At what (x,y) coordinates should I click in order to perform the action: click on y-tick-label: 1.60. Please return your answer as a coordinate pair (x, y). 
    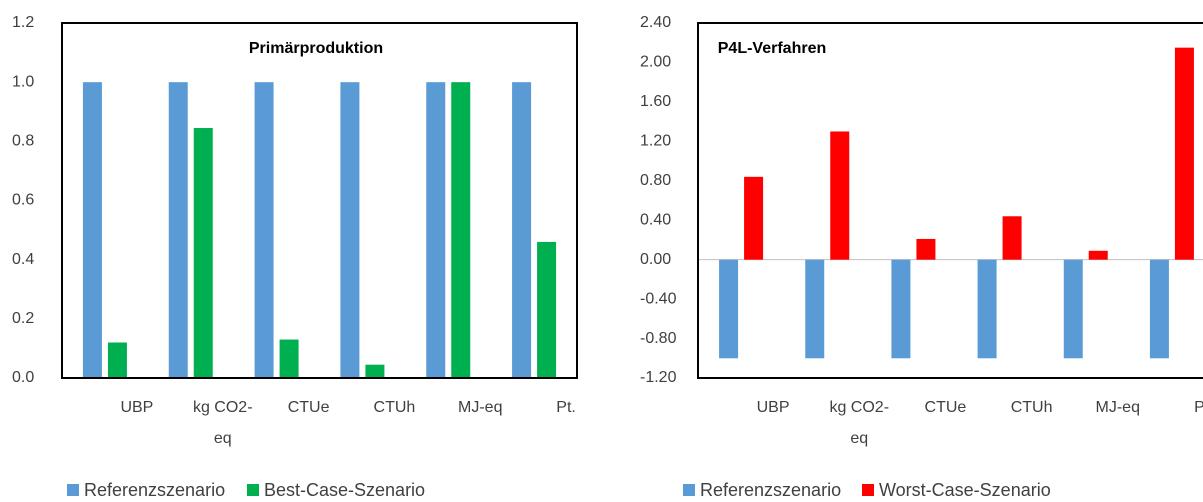
    Looking at the image, I should click on (655, 101).